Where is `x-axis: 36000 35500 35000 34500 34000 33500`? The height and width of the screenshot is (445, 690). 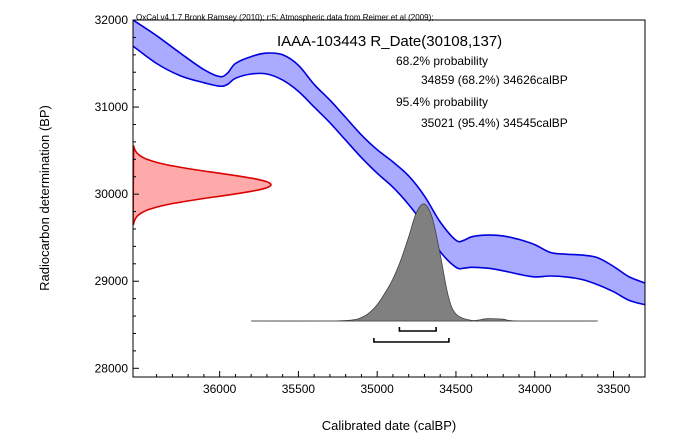
x-axis: 36000 35500 35000 34500 34000 33500 is located at coordinates (401, 383).